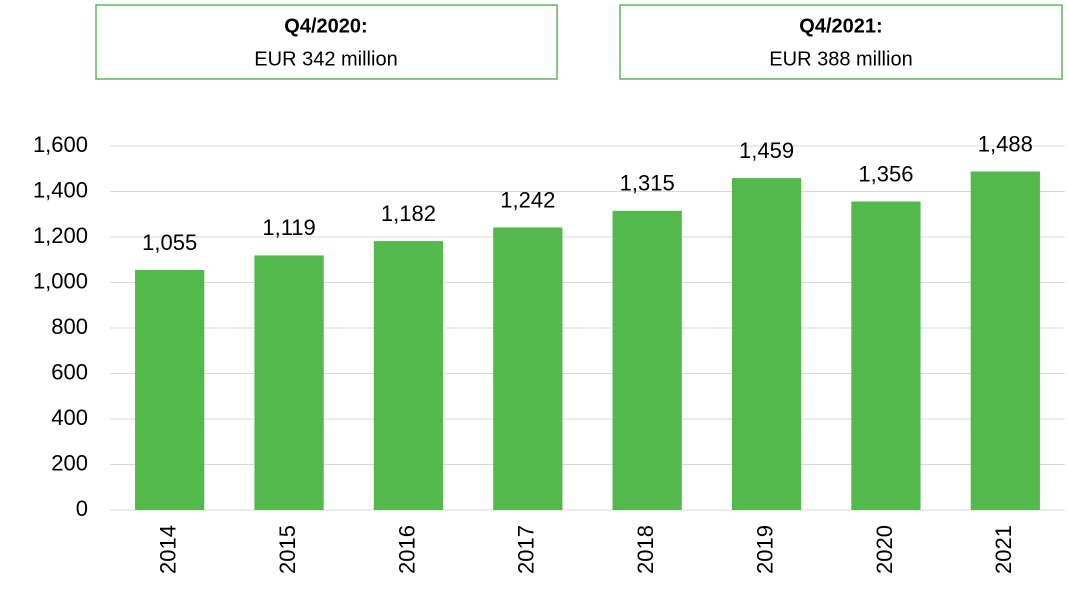  Describe the element at coordinates (840, 59) in the screenshot. I see `annotation-text: EUR 388 million` at that location.